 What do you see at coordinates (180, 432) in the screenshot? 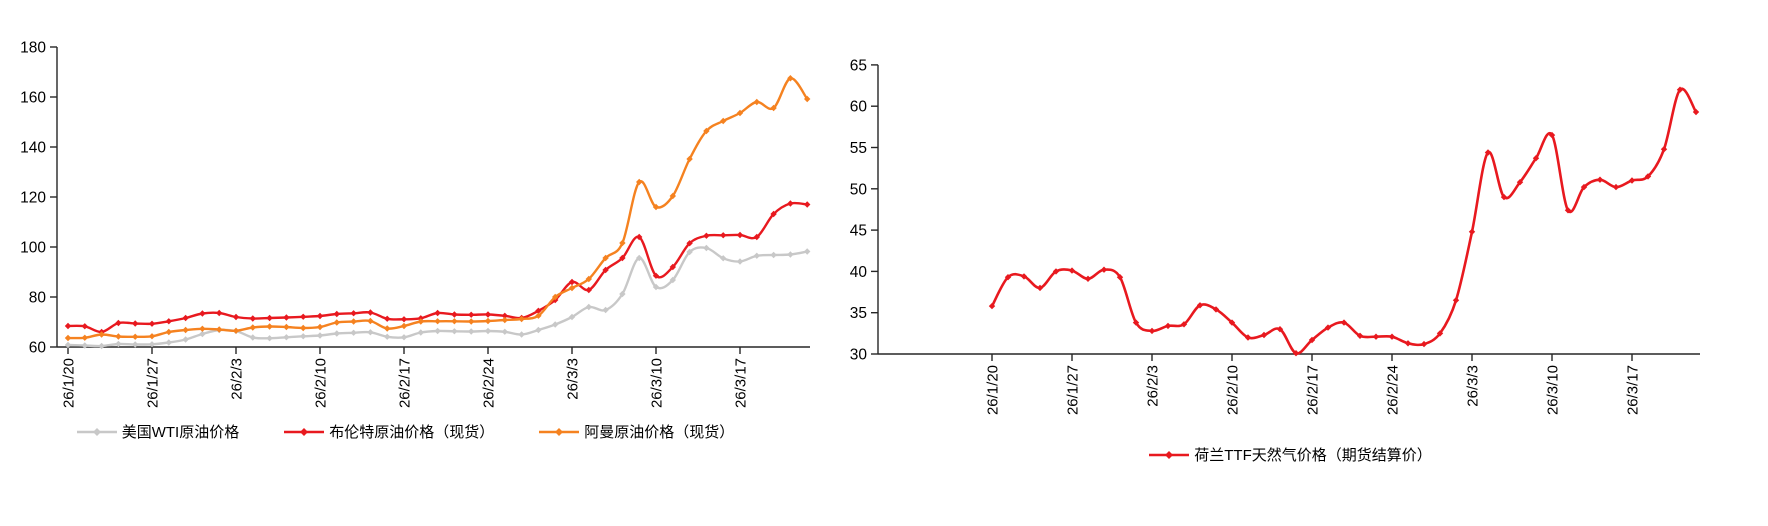
I see `legend-label: 美国WTI原油价格` at bounding box center [180, 432].